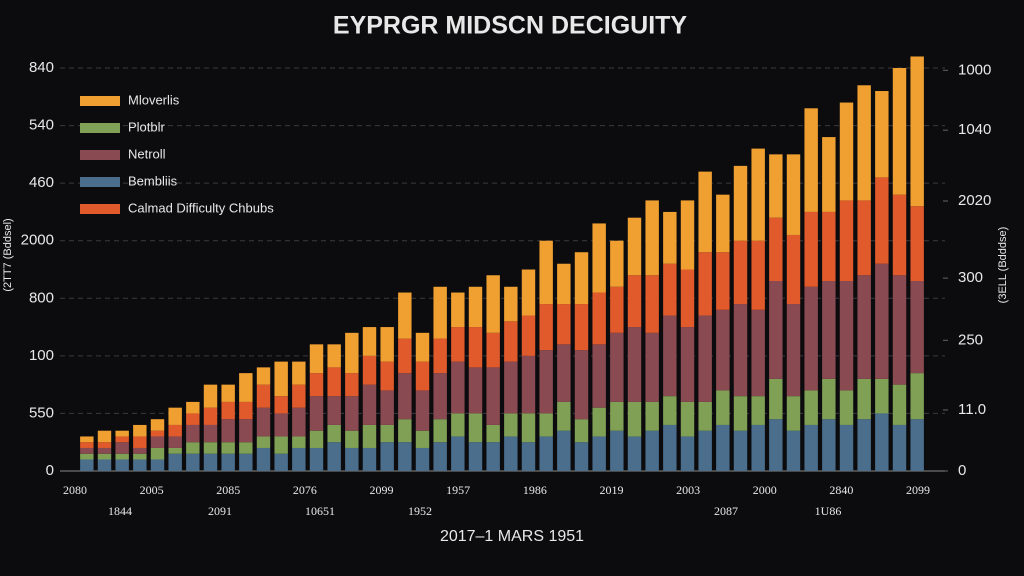 This screenshot has width=1024, height=576. What do you see at coordinates (75, 490) in the screenshot?
I see `x-tick-label: 2080` at bounding box center [75, 490].